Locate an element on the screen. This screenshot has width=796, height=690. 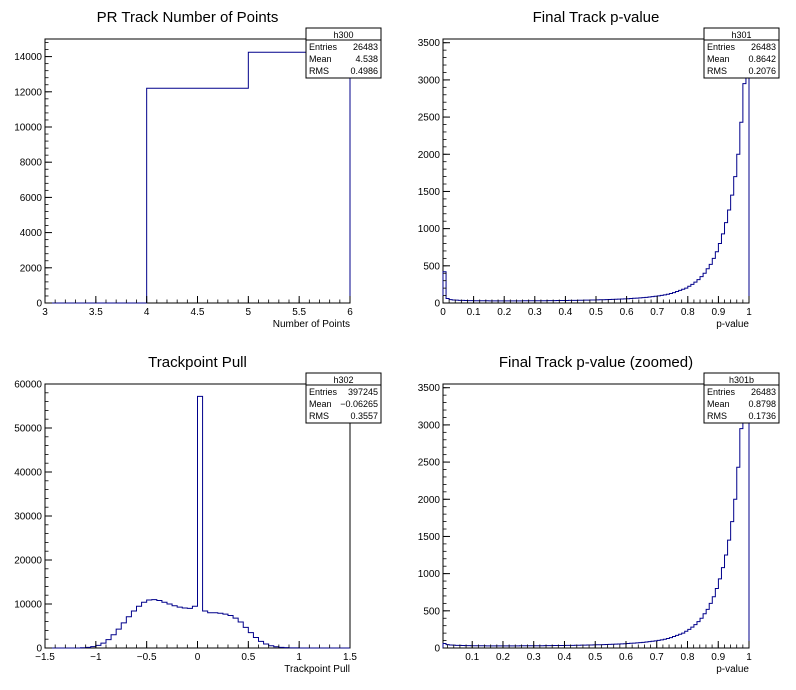
x-tick-label: −0.5 is located at coordinates (147, 657).